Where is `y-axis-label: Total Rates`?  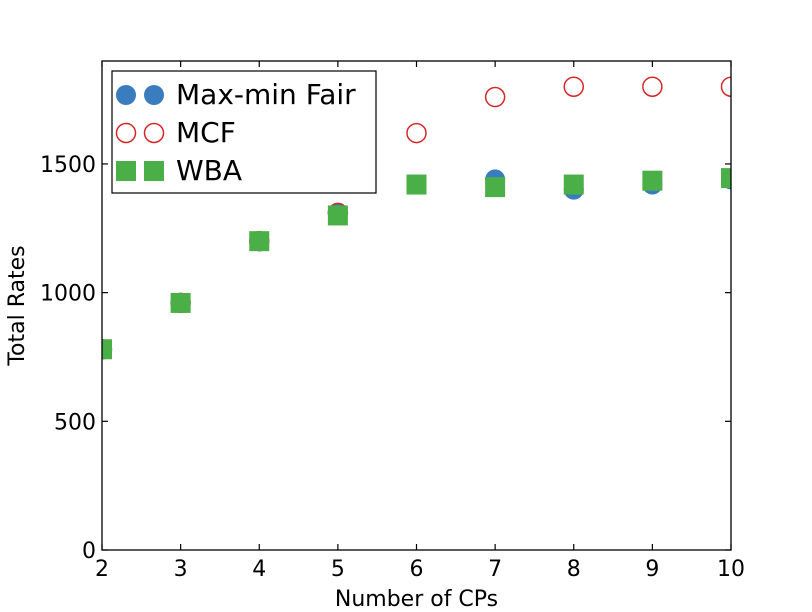
y-axis-label: Total Rates is located at coordinates (17, 305).